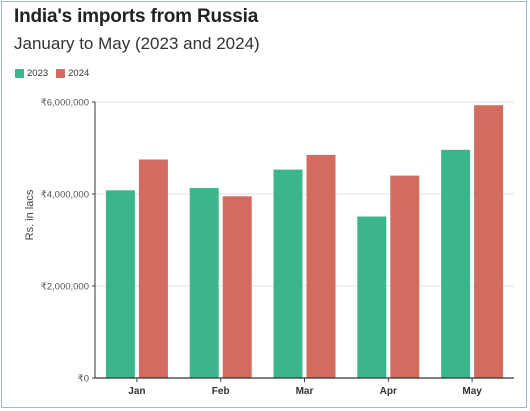 This screenshot has width=530, height=411. Describe the element at coordinates (405, 276) in the screenshot. I see `bar-2024-apr` at that location.